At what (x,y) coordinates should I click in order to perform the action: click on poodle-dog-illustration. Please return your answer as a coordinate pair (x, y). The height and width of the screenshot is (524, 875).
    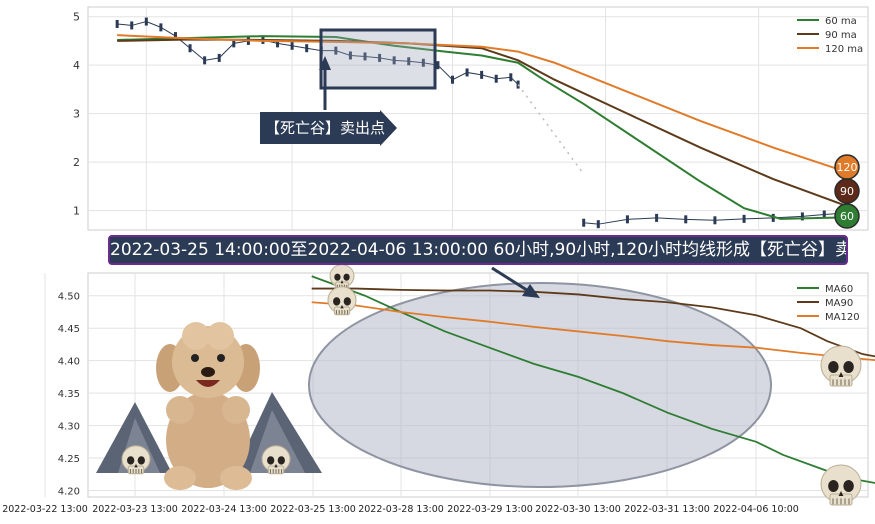
    Looking at the image, I should click on (208, 406).